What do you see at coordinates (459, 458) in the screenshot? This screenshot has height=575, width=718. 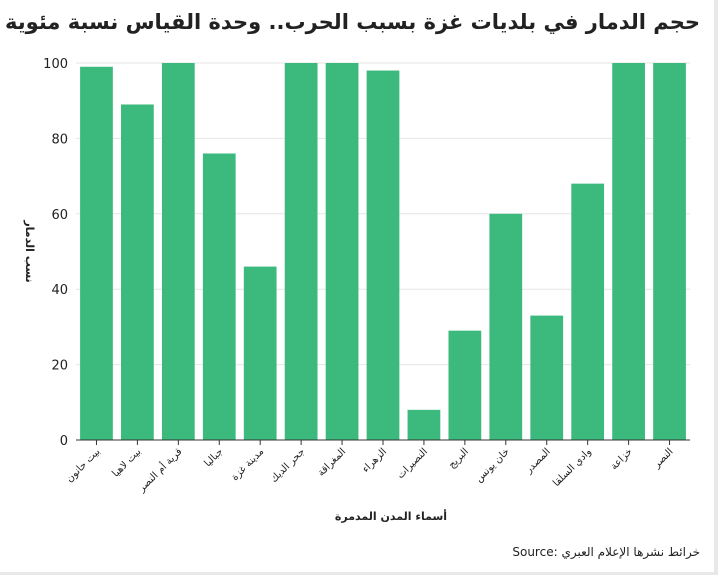 I see `x-tick-label: البريج` at bounding box center [459, 458].